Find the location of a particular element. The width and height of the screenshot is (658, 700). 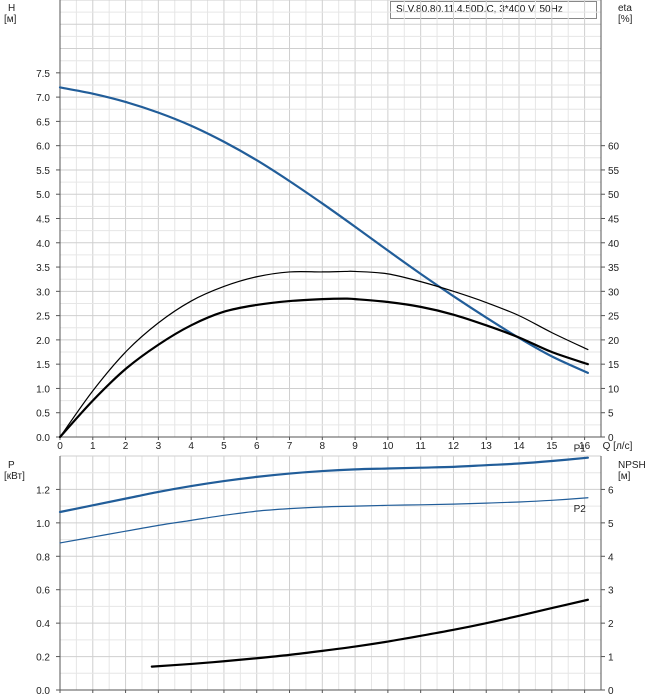

x-tick-label: 9 is located at coordinates (355, 446).